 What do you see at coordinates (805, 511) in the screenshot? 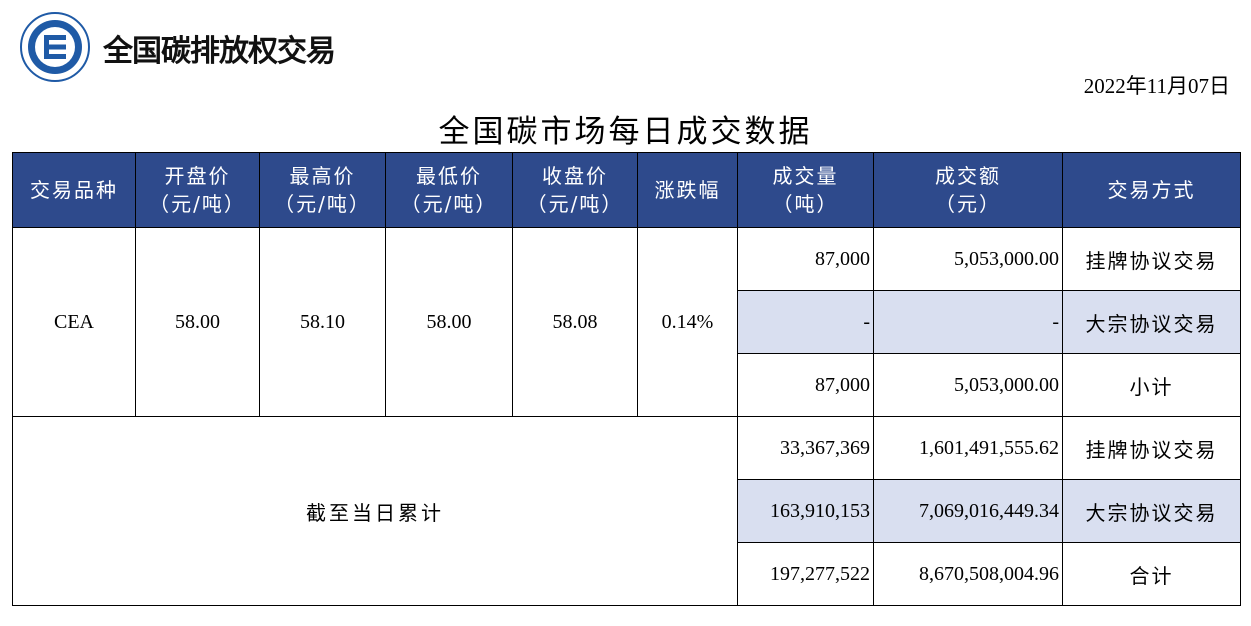
I see `volume-cell: 163,910,153` at bounding box center [805, 511].